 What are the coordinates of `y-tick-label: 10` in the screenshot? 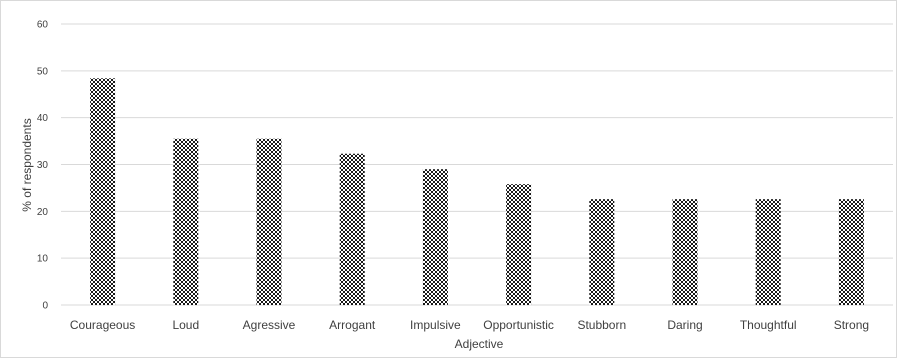 It's located at (43, 259).